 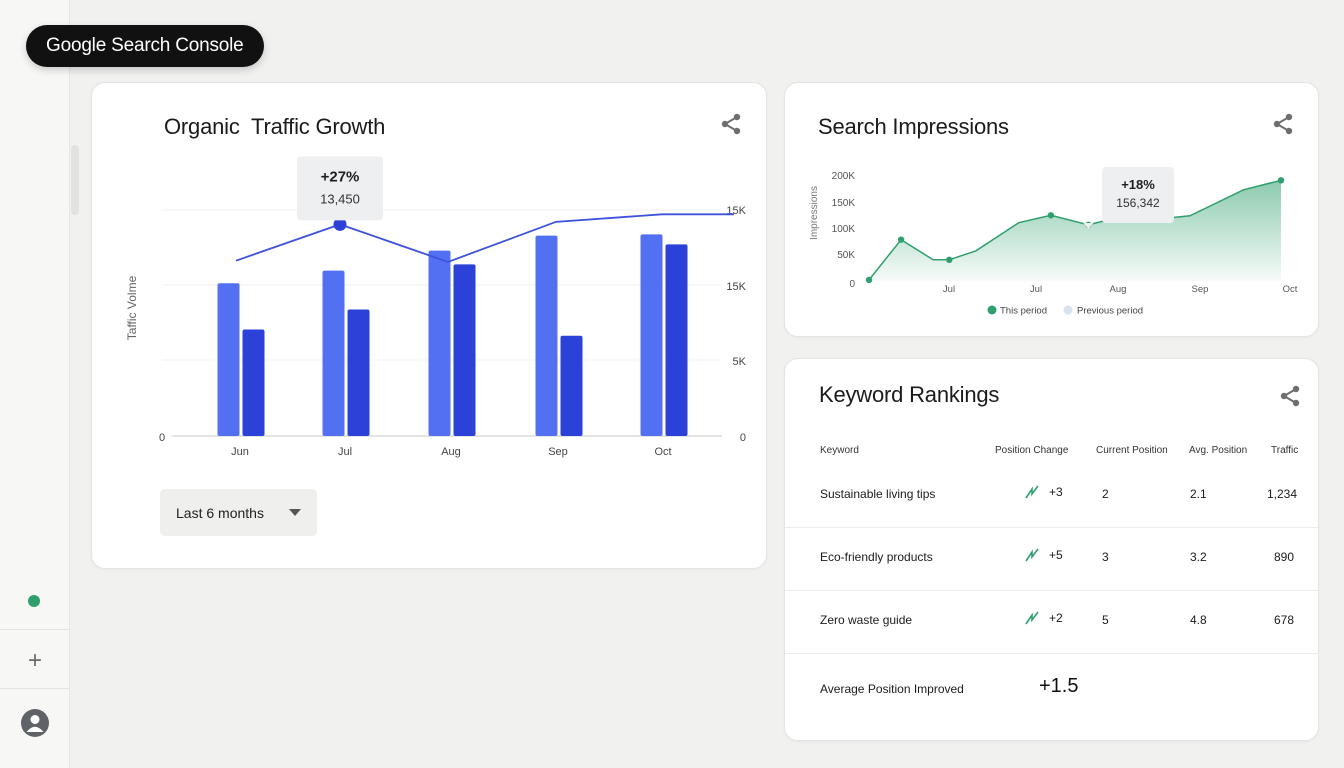 I want to click on app-title: Google Search Console, so click(x=145, y=46).